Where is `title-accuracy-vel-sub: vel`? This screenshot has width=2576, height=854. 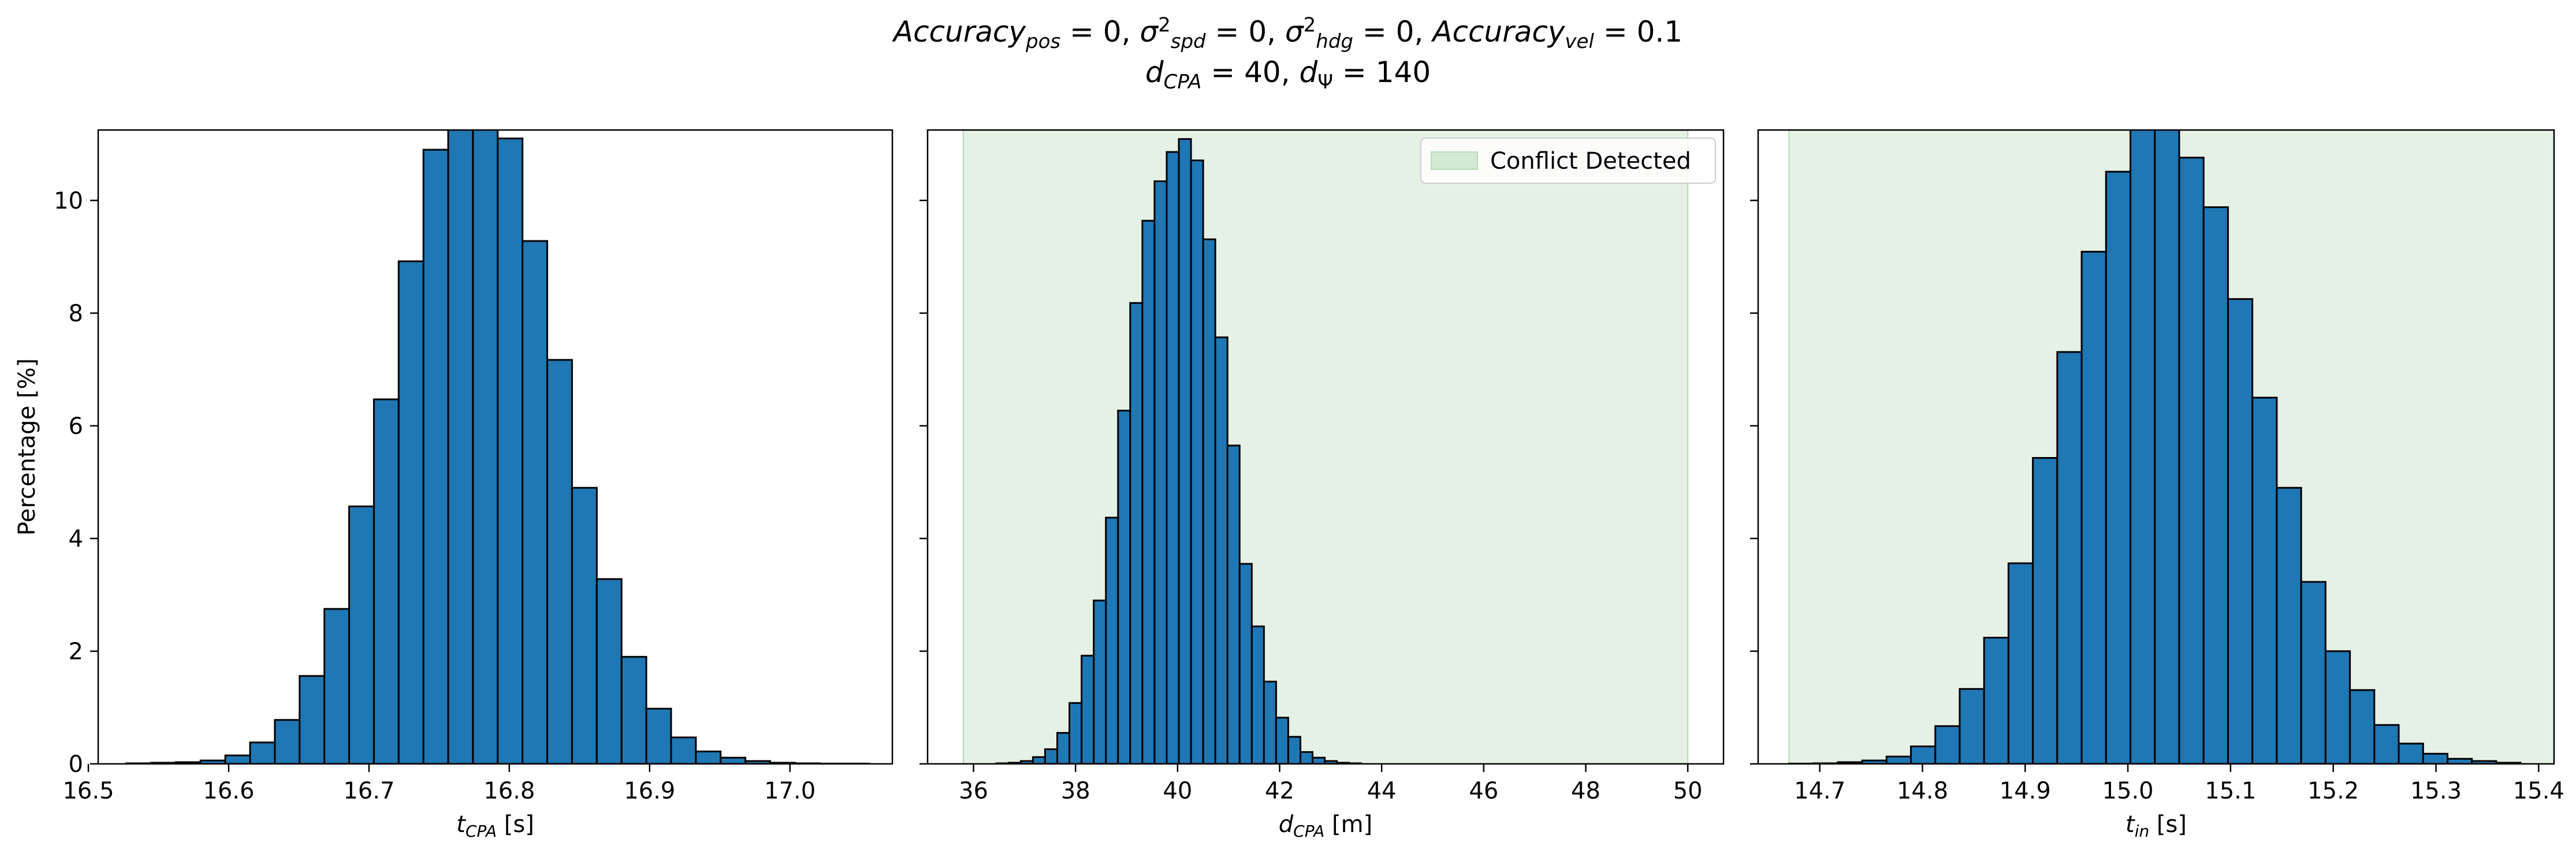 title-accuracy-vel-sub: vel is located at coordinates (1580, 41).